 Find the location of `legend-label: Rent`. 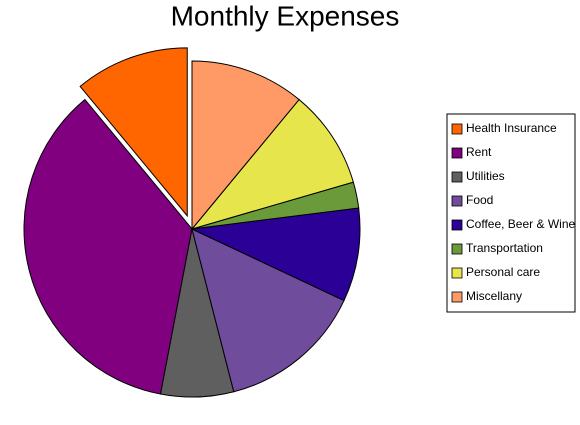

legend-label: Rent is located at coordinates (479, 152).